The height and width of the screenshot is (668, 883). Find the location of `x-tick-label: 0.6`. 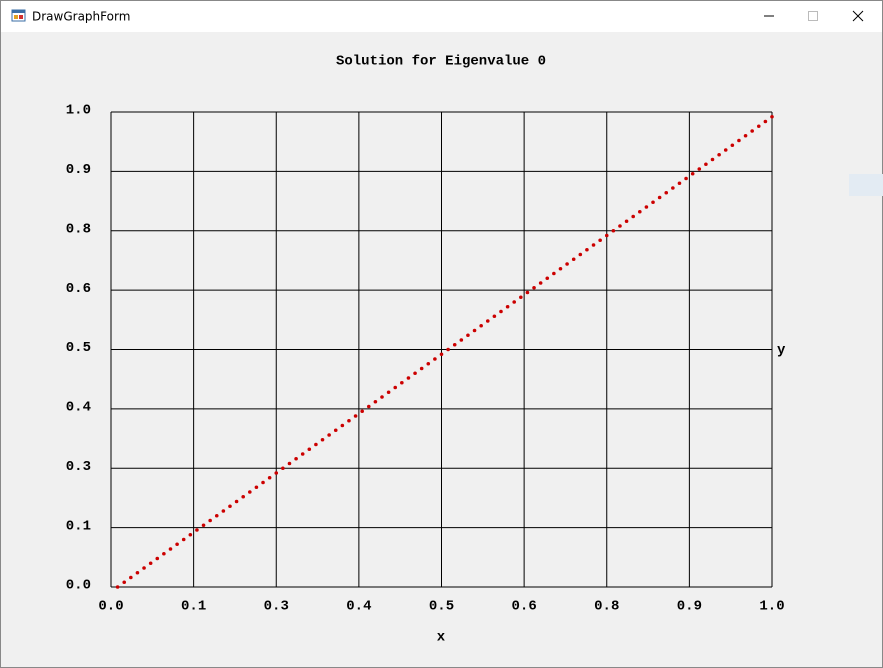

x-tick-label: 0.6 is located at coordinates (524, 607).